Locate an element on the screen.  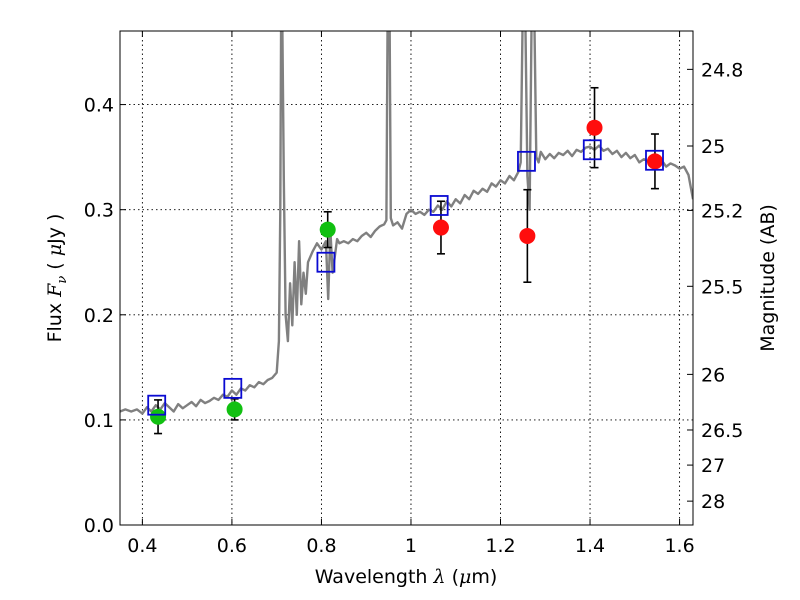
y-tick-label: 0.2 is located at coordinates (99, 316).